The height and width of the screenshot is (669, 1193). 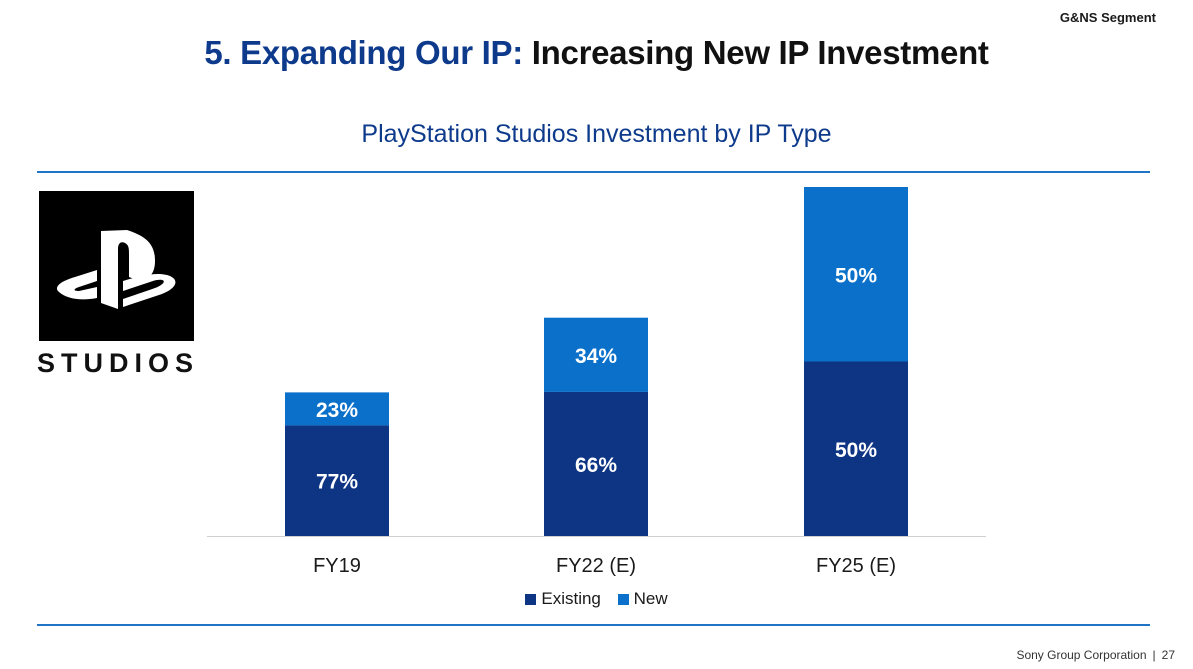 I want to click on data-label-new-2: 50%, so click(x=856, y=275).